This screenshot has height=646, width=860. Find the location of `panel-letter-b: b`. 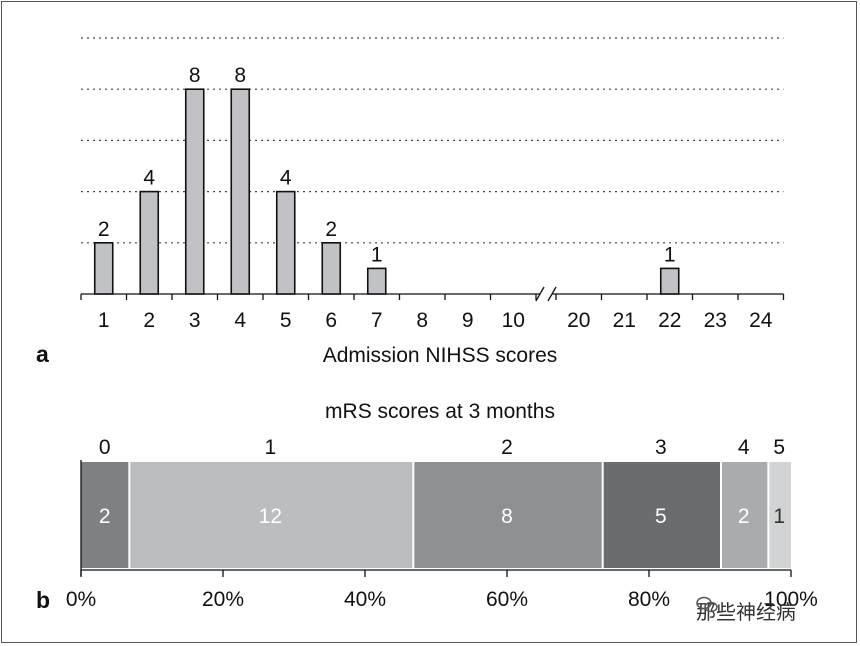

panel-letter-b: b is located at coordinates (43, 600).